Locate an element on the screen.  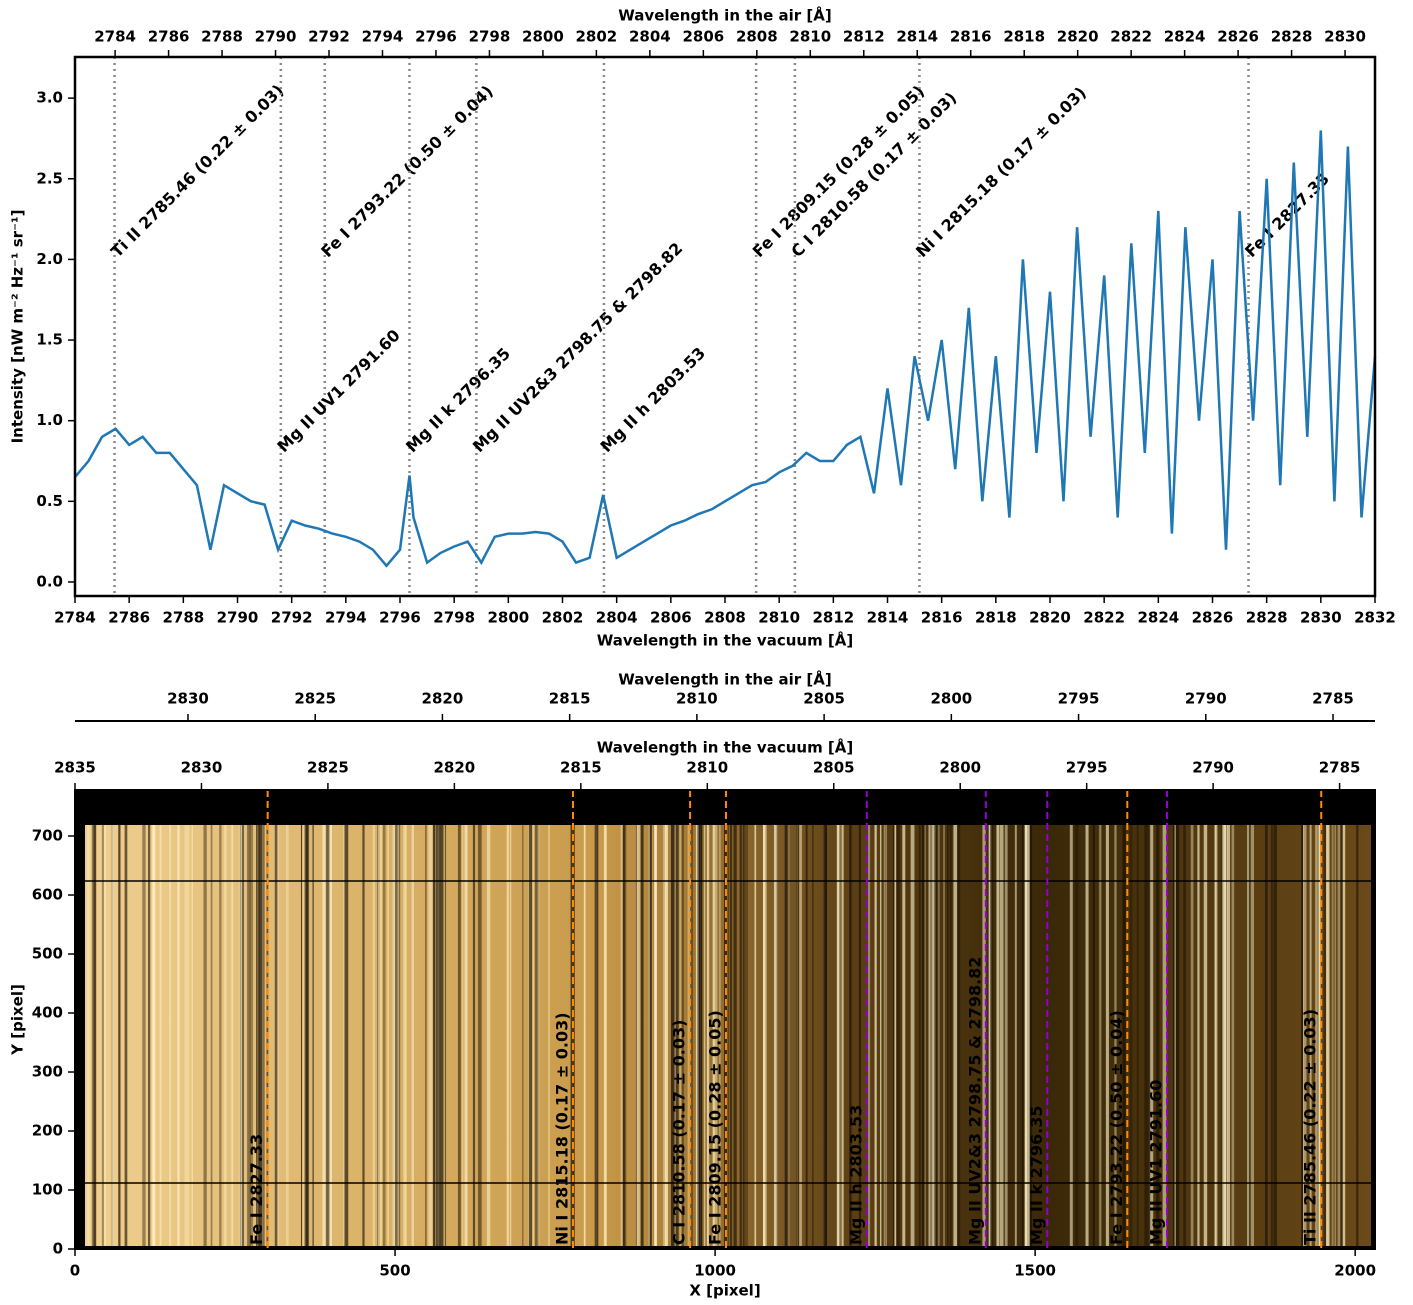
line-annotation: Mg II UV2&3 2798.75 & 2798.82 is located at coordinates (974, 1101).